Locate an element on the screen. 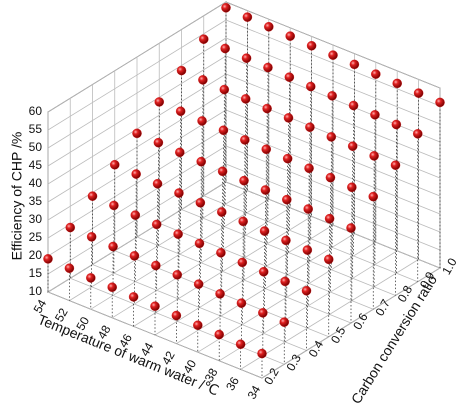 The width and height of the screenshot is (474, 406). z-tick-label: 10 is located at coordinates (36, 291).